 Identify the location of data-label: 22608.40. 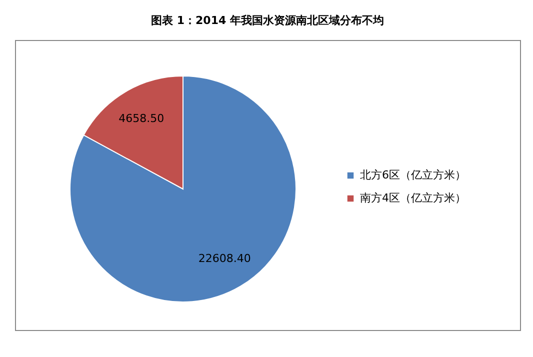
(224, 258).